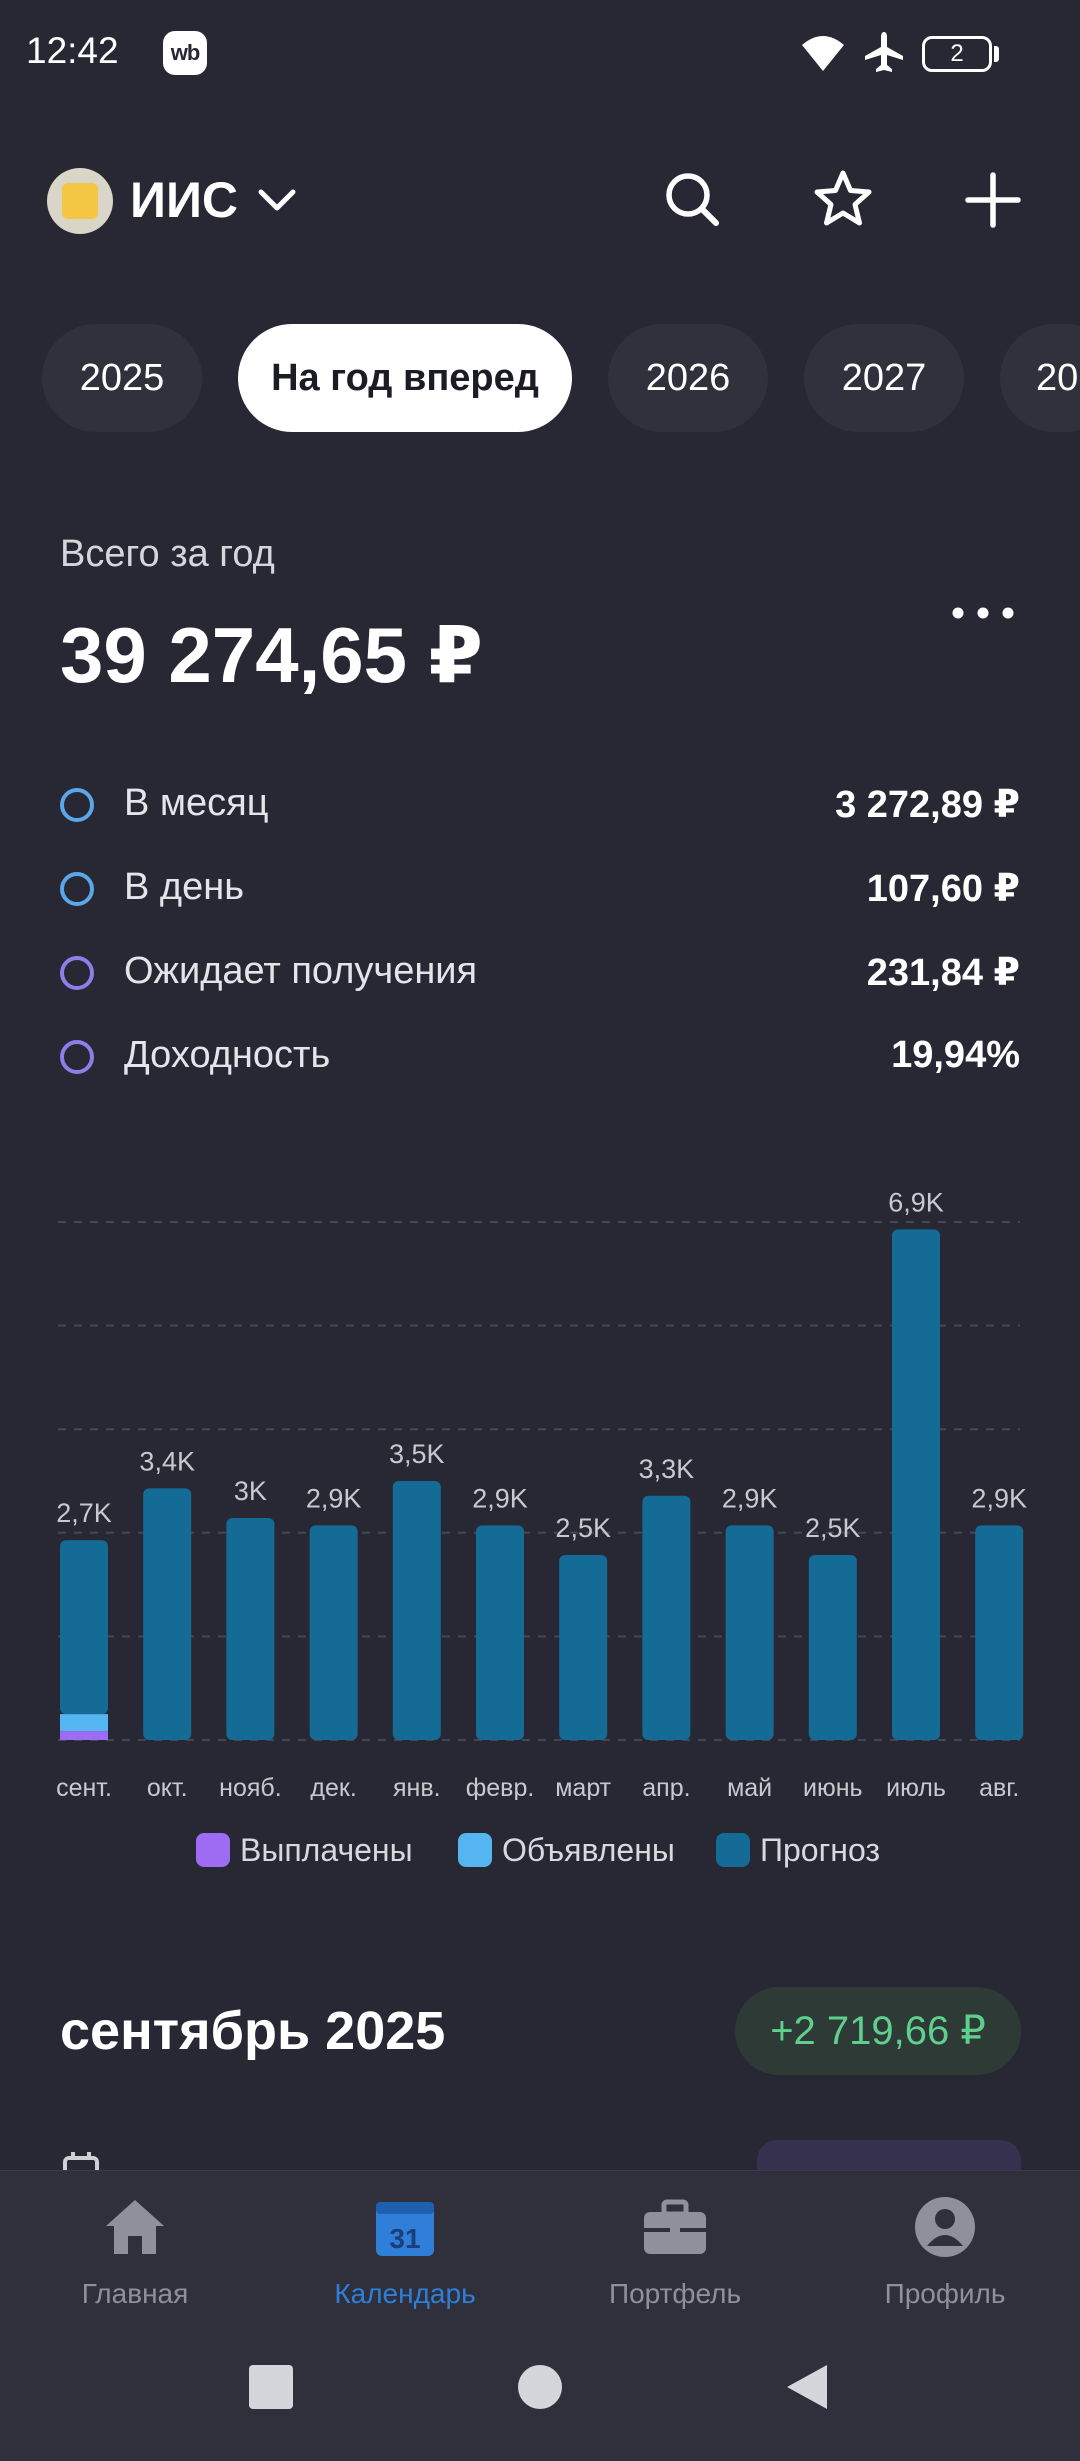 The height and width of the screenshot is (2461, 1080). Describe the element at coordinates (271, 2387) in the screenshot. I see `recents-button` at that location.